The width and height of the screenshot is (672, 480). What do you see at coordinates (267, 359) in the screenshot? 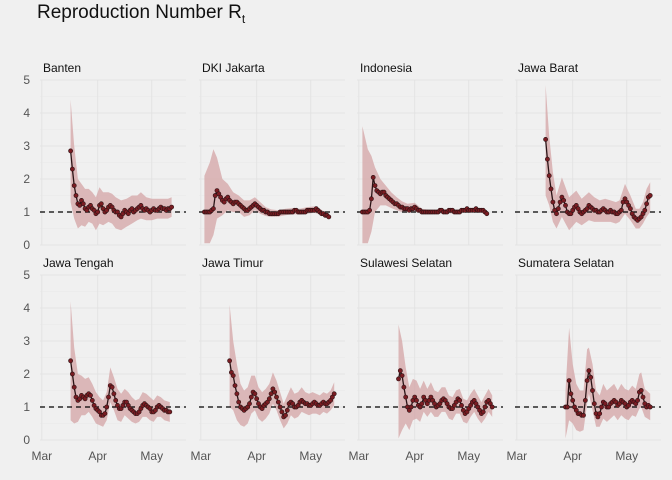
I see `panel-jawa-timur: Jawa Timur Mar Apr May` at bounding box center [267, 359].